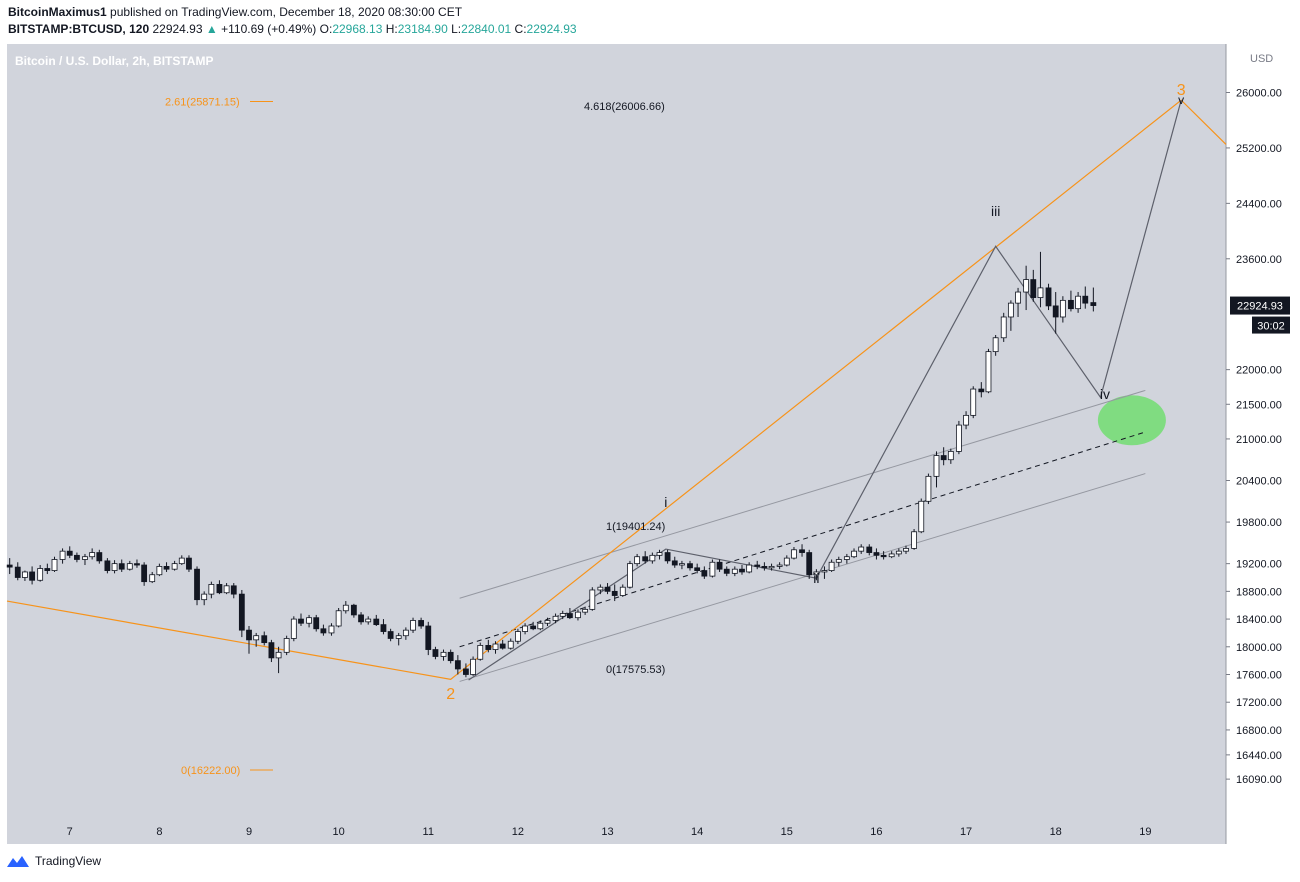  Describe the element at coordinates (269, 29) in the screenshot. I see `price-change: +110.69 (+0.49%)` at that location.